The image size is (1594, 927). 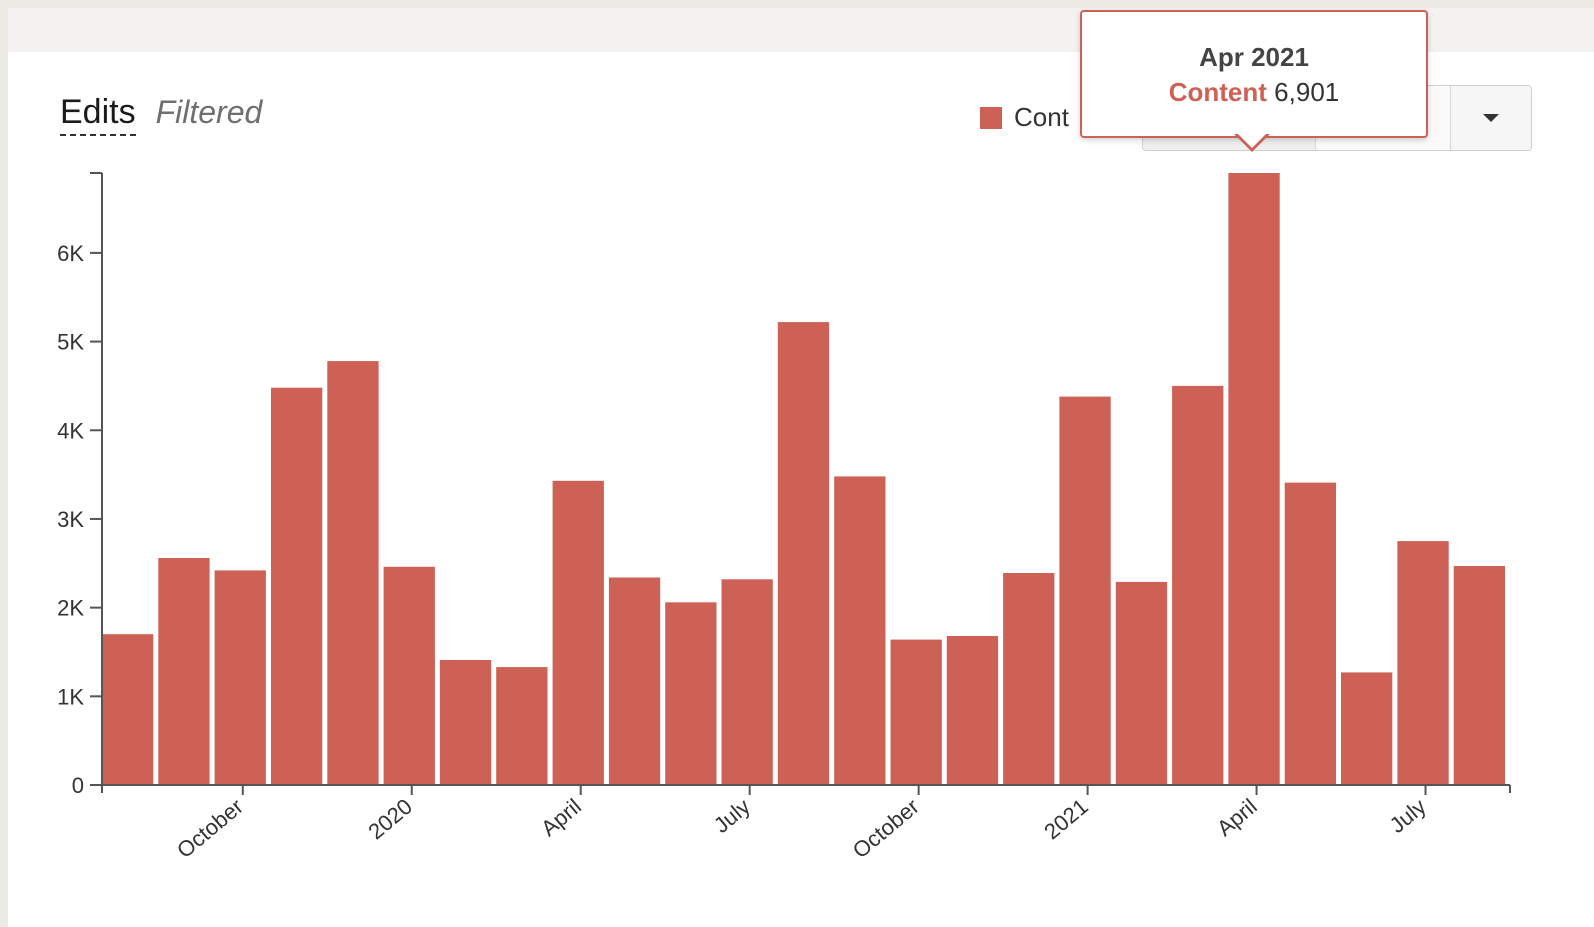 I want to click on chart-subtitle: Filtered, so click(x=209, y=112).